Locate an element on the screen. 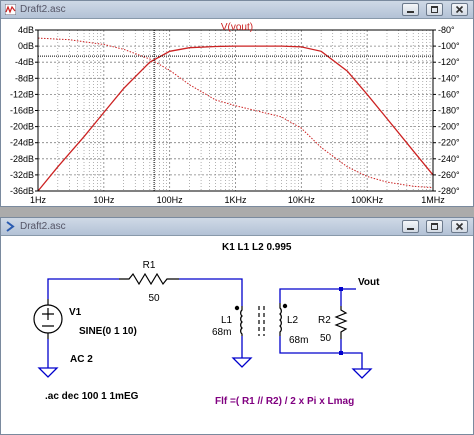  y-tick-label: -12dB is located at coordinates (22, 94).